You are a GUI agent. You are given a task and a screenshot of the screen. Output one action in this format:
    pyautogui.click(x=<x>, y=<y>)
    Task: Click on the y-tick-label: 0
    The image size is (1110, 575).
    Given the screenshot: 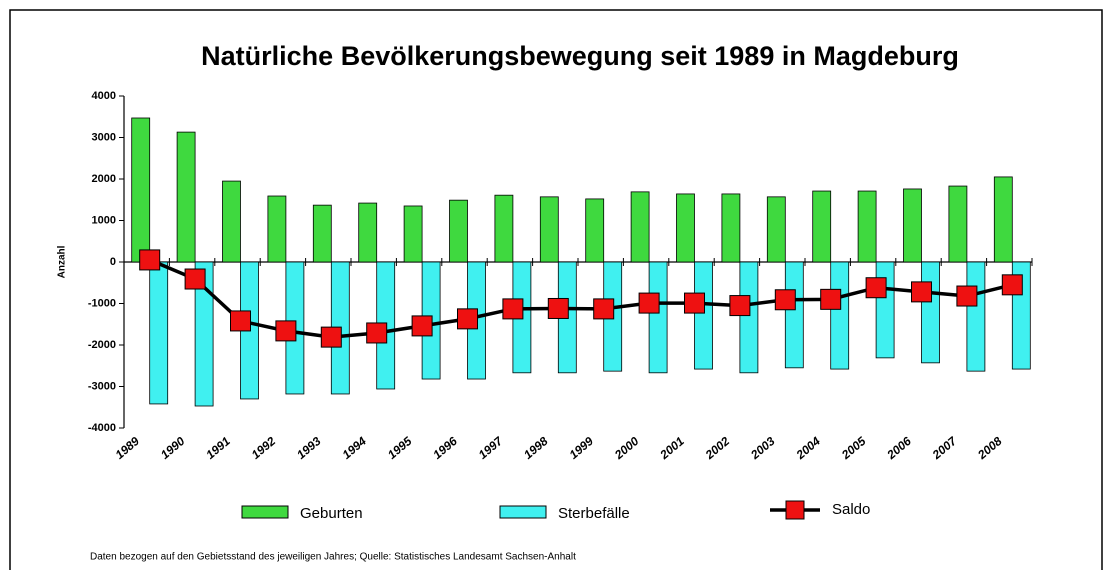 What is the action you would take?
    pyautogui.click(x=113, y=262)
    